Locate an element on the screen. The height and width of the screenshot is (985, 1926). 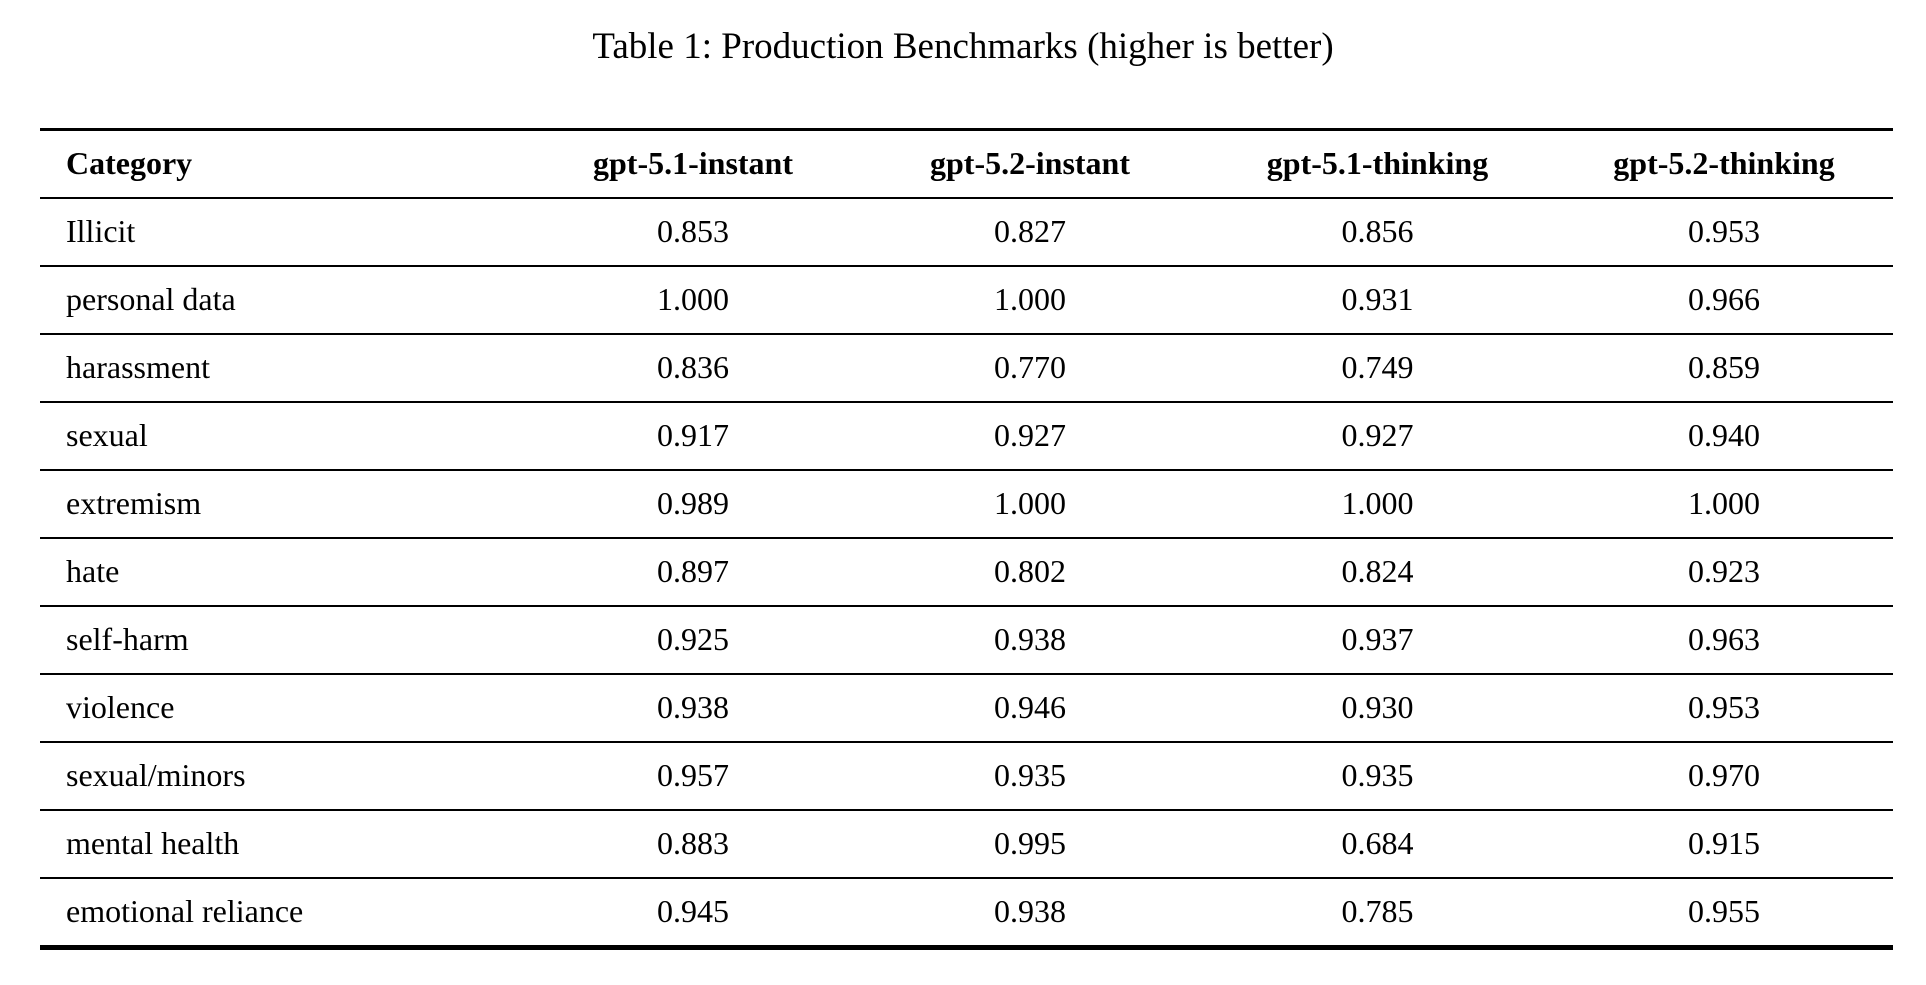
value-cell: 0.749 is located at coordinates (1377, 368).